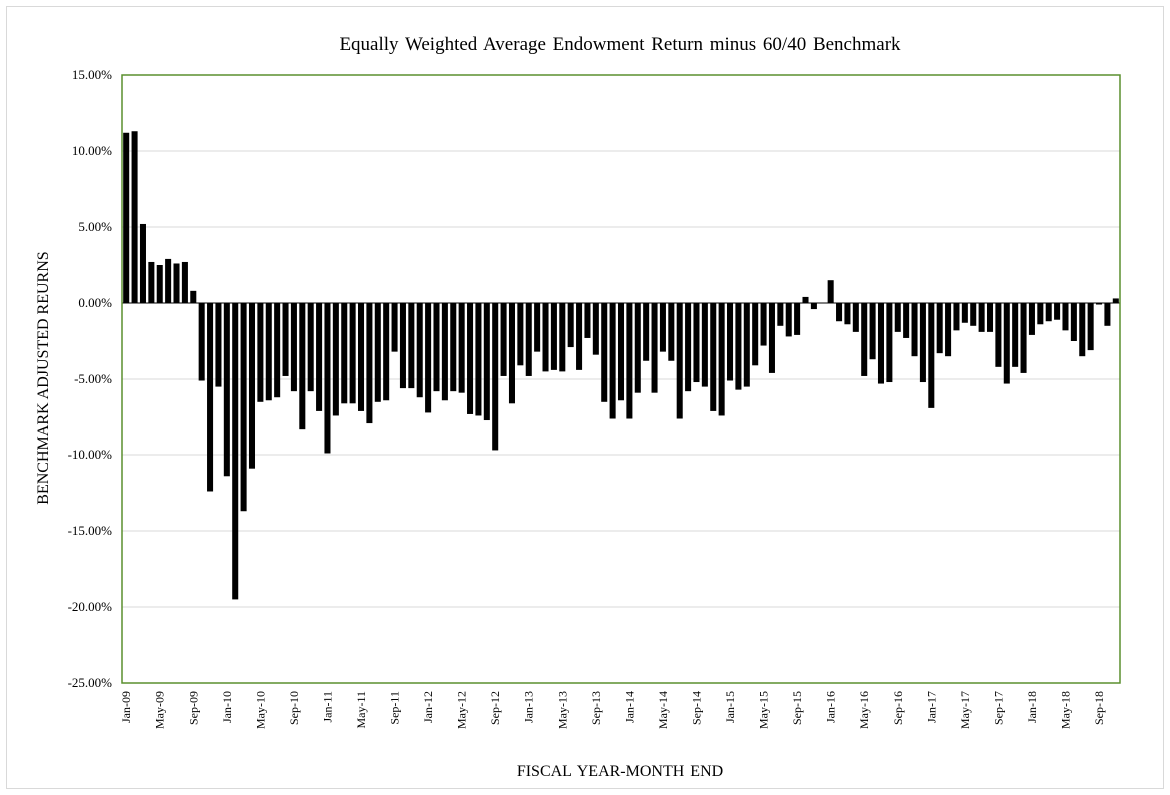  What do you see at coordinates (620, 771) in the screenshot?
I see `x-axis-label: FISCAL YEAR-MONTH END` at bounding box center [620, 771].